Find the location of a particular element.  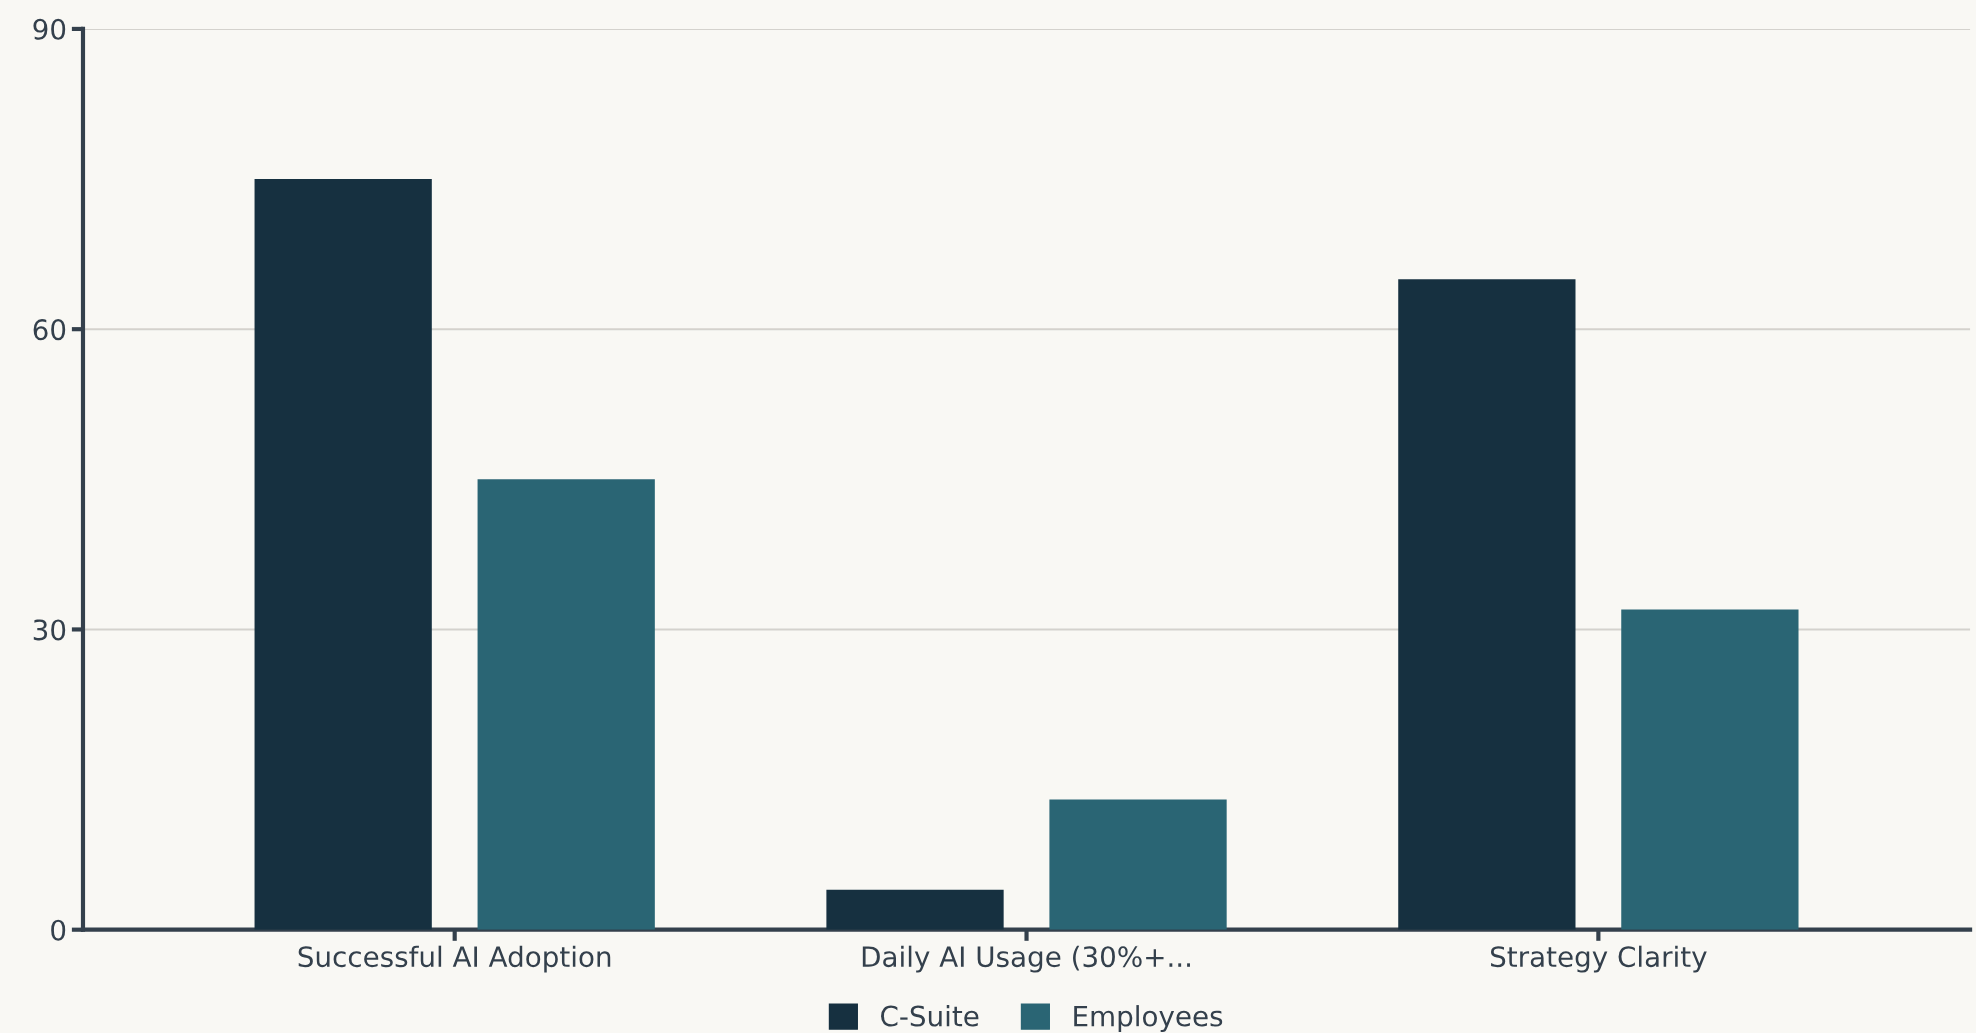

x-tick-label: Strategy Clarity is located at coordinates (1598, 959).